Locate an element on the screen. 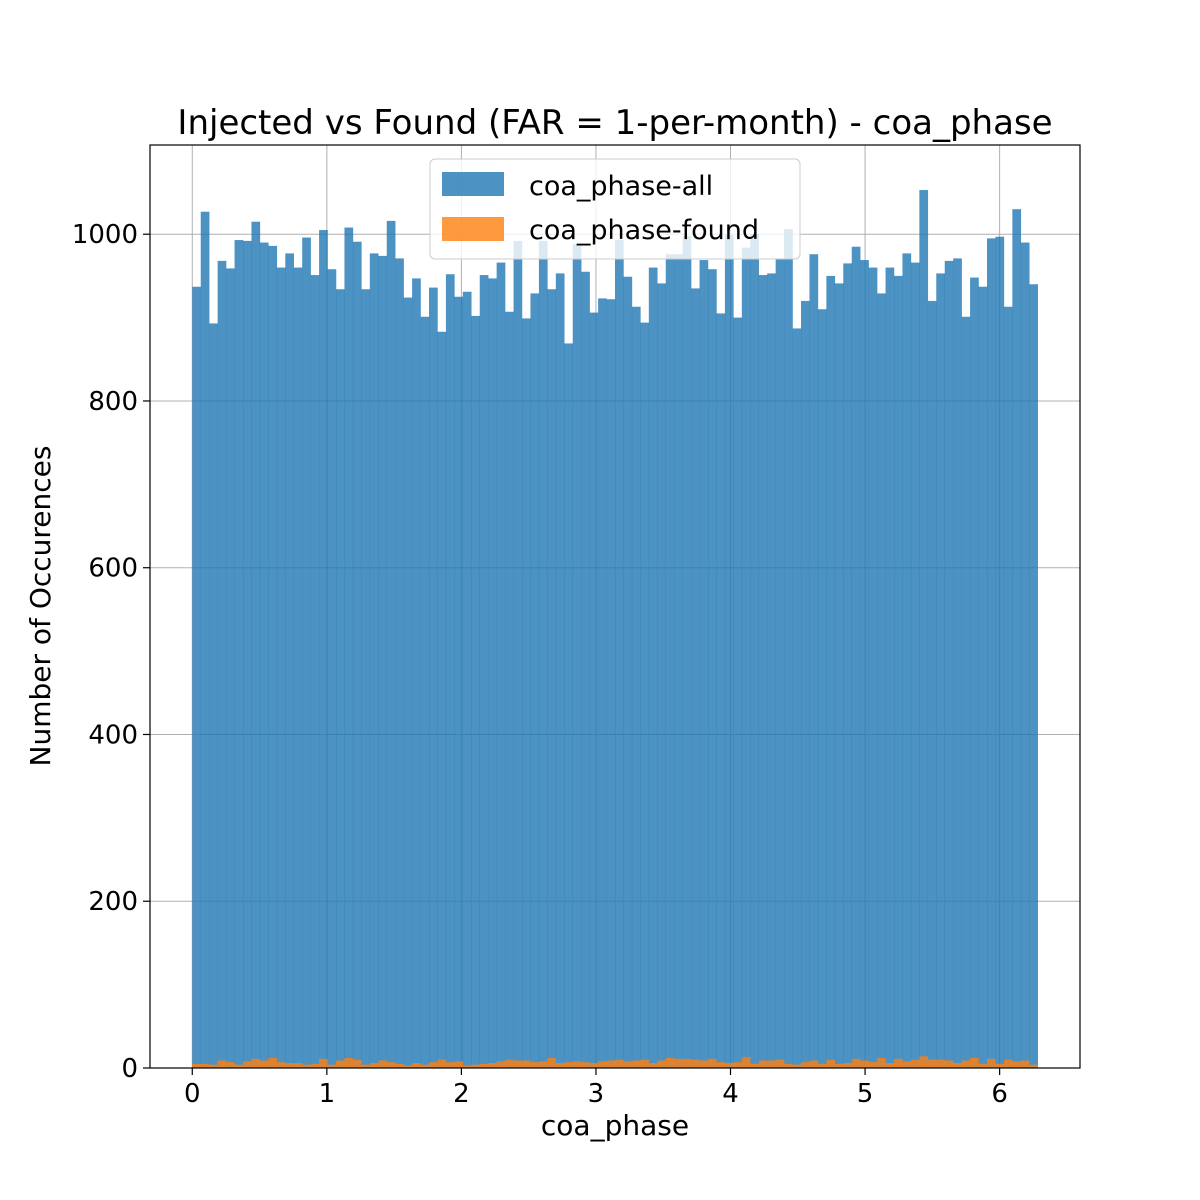  y-tick-label: 400 is located at coordinates (113, 735).